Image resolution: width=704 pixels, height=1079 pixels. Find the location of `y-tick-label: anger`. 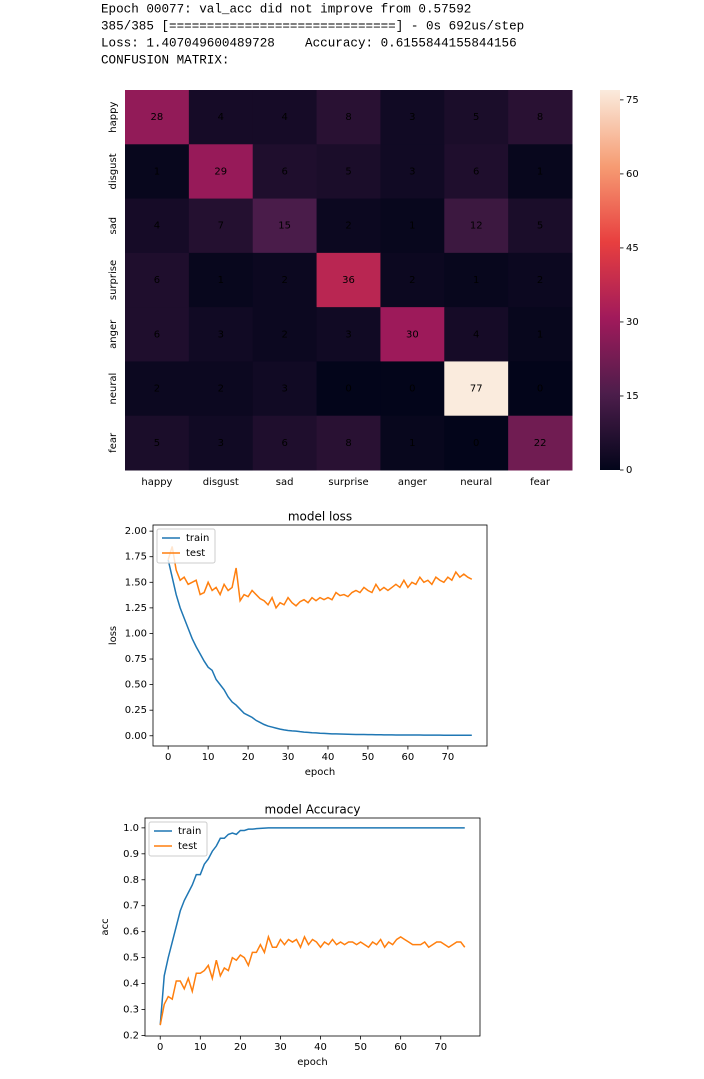

y-tick-label: anger is located at coordinates (113, 334).